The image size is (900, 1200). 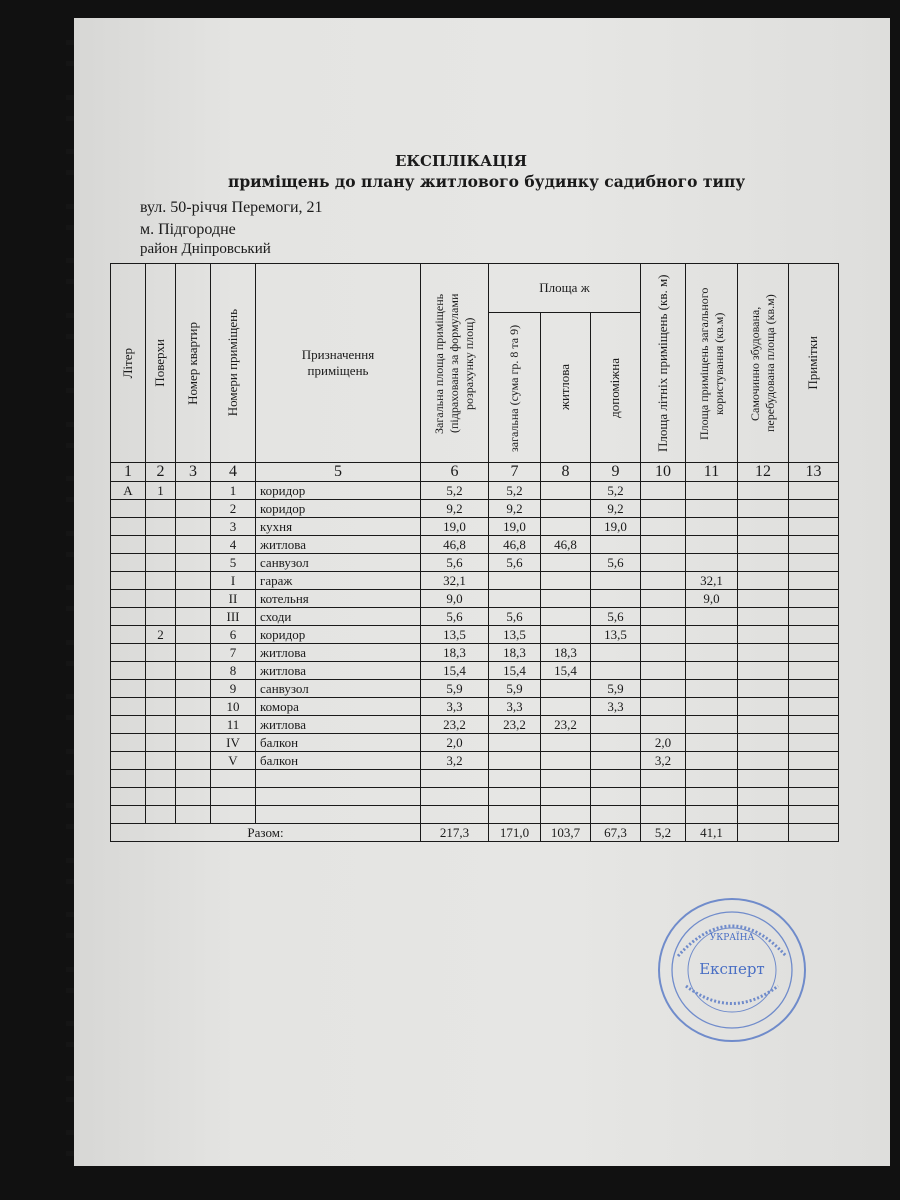 I want to click on table-cell: I, so click(x=233, y=580).